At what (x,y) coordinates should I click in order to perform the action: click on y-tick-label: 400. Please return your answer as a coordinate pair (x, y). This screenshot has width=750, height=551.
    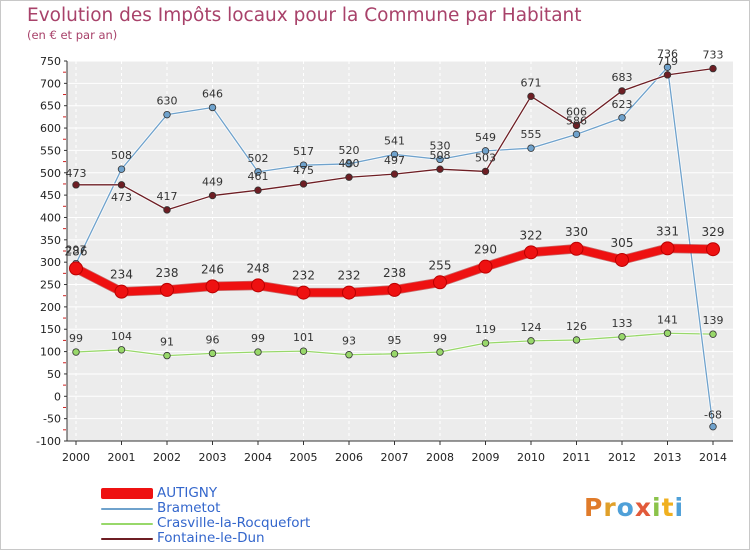
    Looking at the image, I should click on (50, 217).